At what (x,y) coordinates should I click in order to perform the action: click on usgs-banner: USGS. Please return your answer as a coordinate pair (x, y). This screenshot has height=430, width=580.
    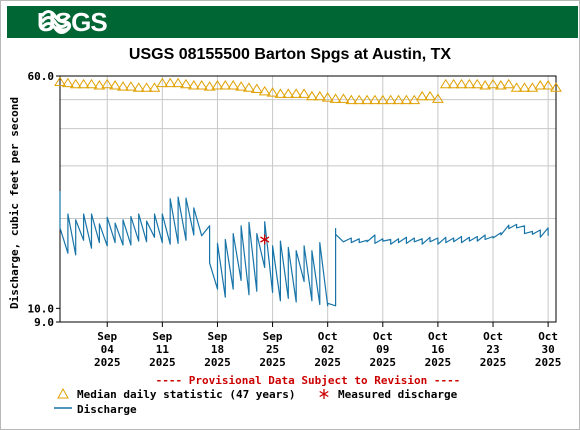
    Looking at the image, I should click on (292, 22).